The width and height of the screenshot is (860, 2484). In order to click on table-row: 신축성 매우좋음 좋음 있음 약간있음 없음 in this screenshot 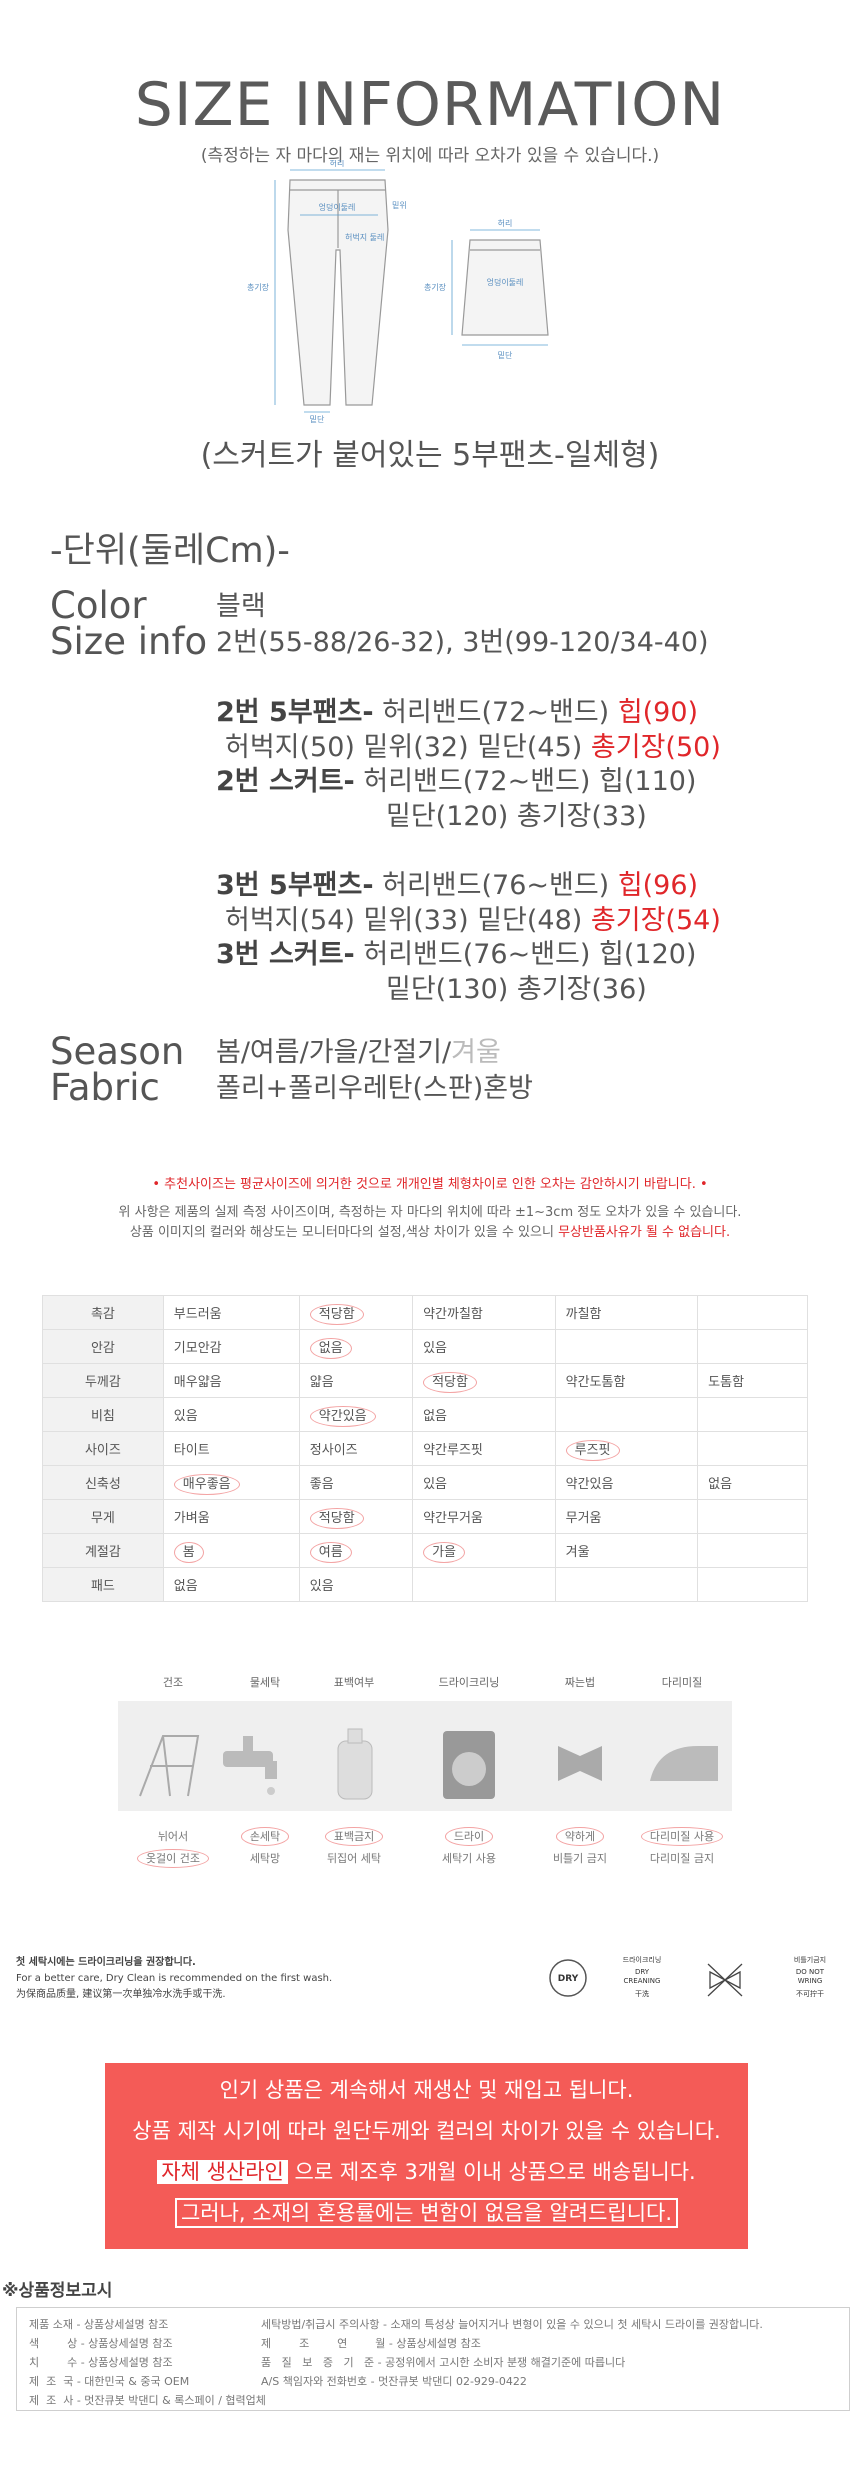, I will do `click(425, 1482)`.